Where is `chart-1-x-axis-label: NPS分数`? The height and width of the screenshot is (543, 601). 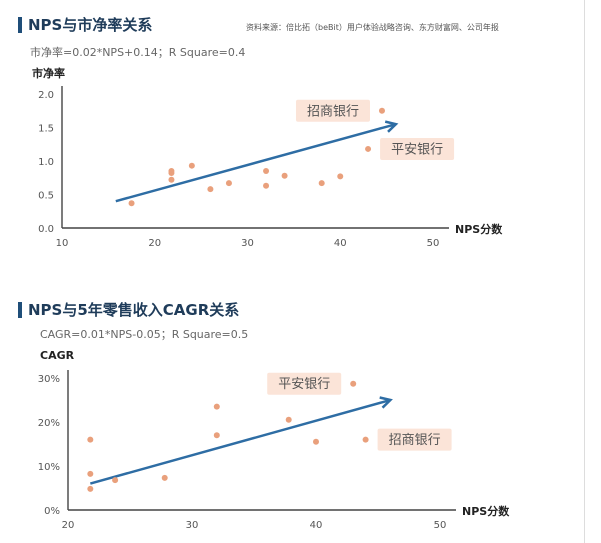 chart-1-x-axis-label: NPS分数 is located at coordinates (479, 229).